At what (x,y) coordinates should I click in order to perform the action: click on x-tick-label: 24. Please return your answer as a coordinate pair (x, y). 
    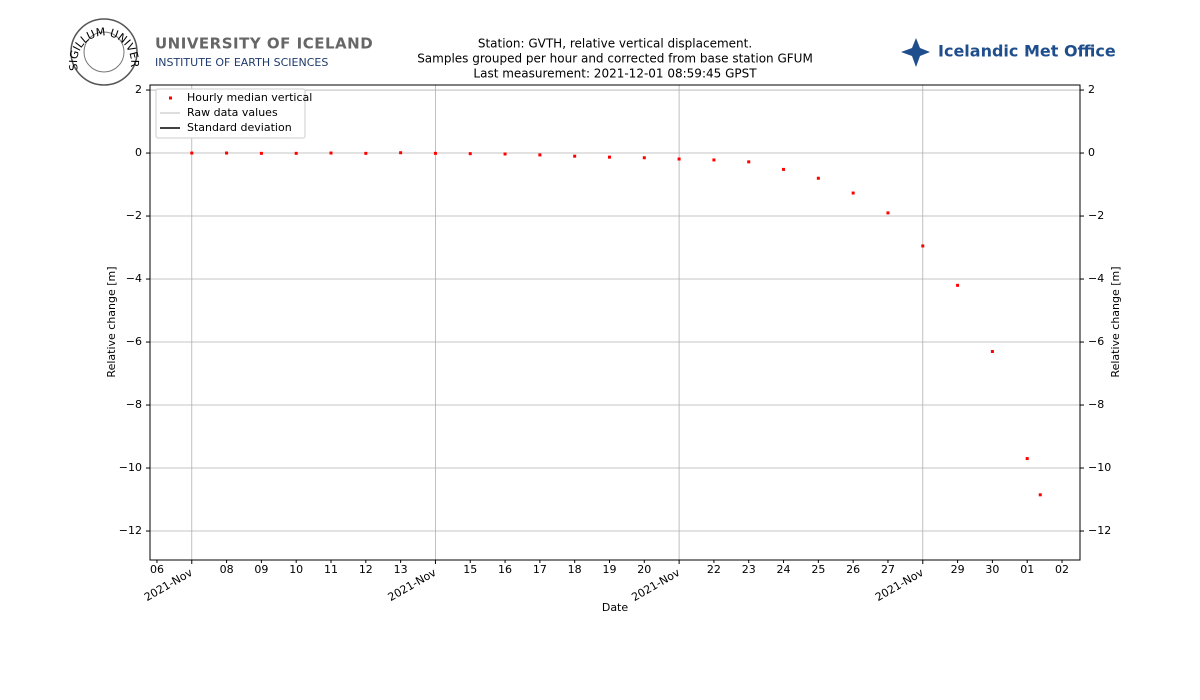
    Looking at the image, I should click on (784, 569).